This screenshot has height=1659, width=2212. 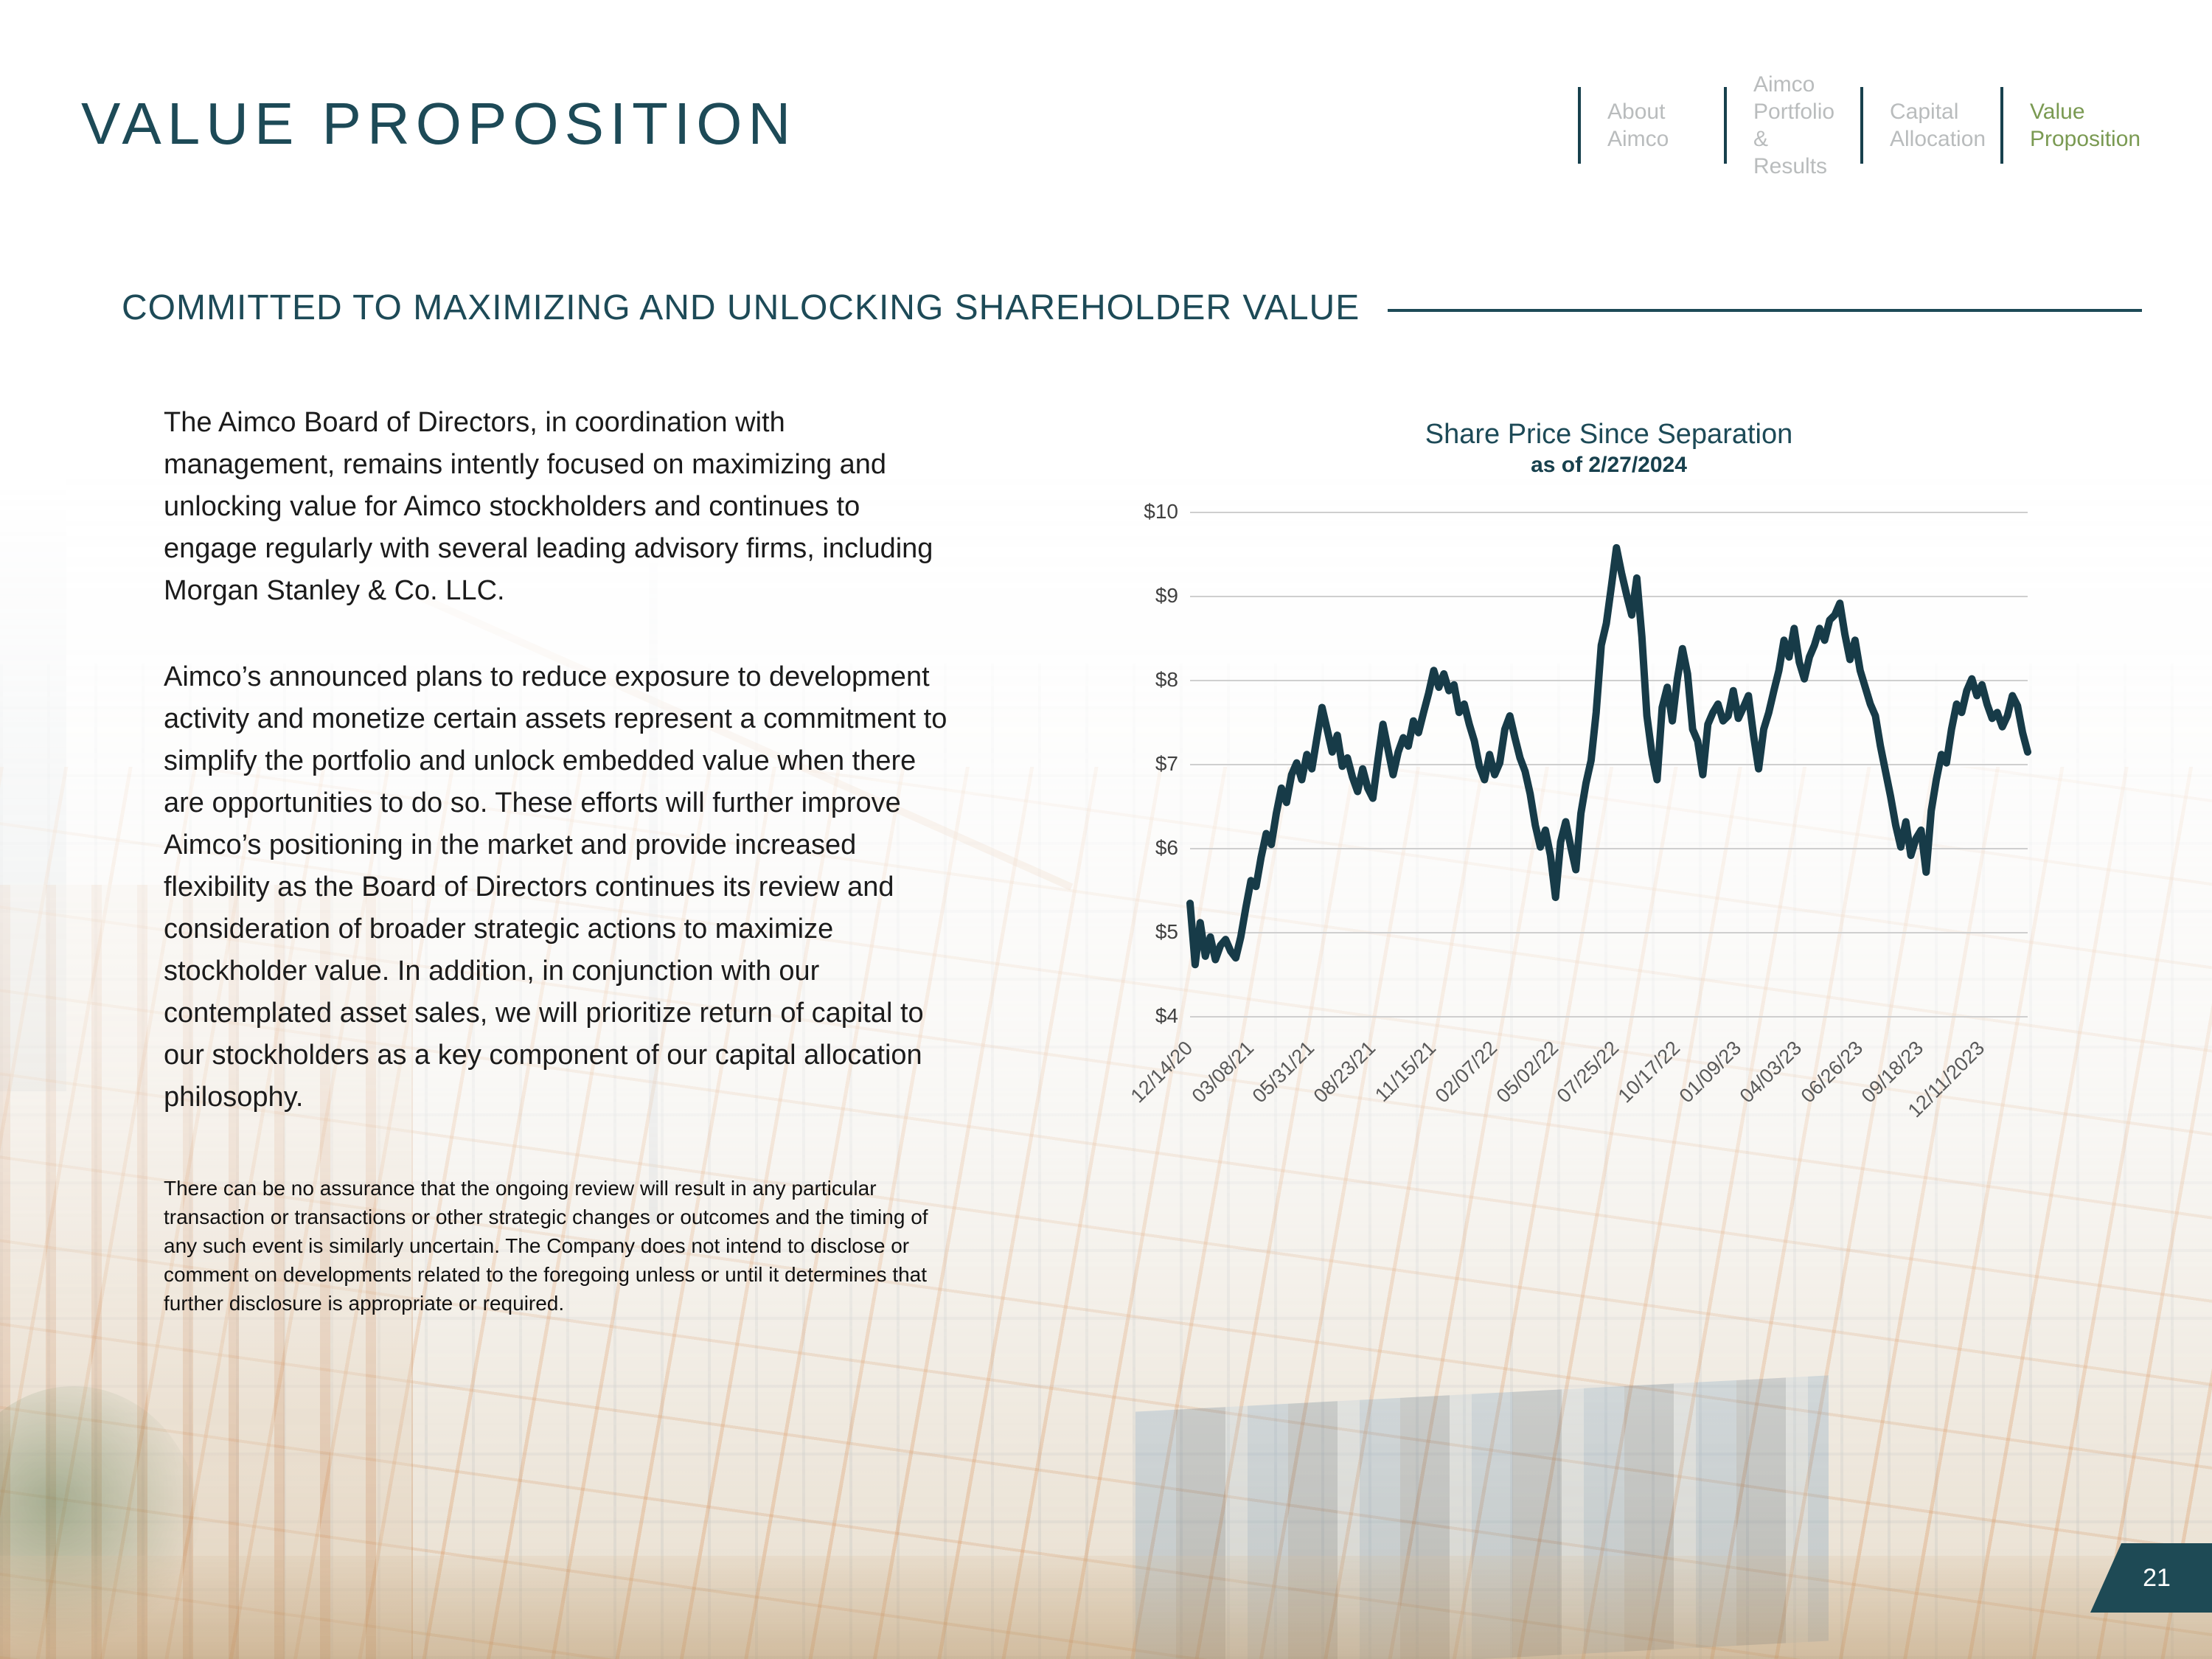 What do you see at coordinates (1652, 125) in the screenshot?
I see `nav-item-about-aimco: About Aimco` at bounding box center [1652, 125].